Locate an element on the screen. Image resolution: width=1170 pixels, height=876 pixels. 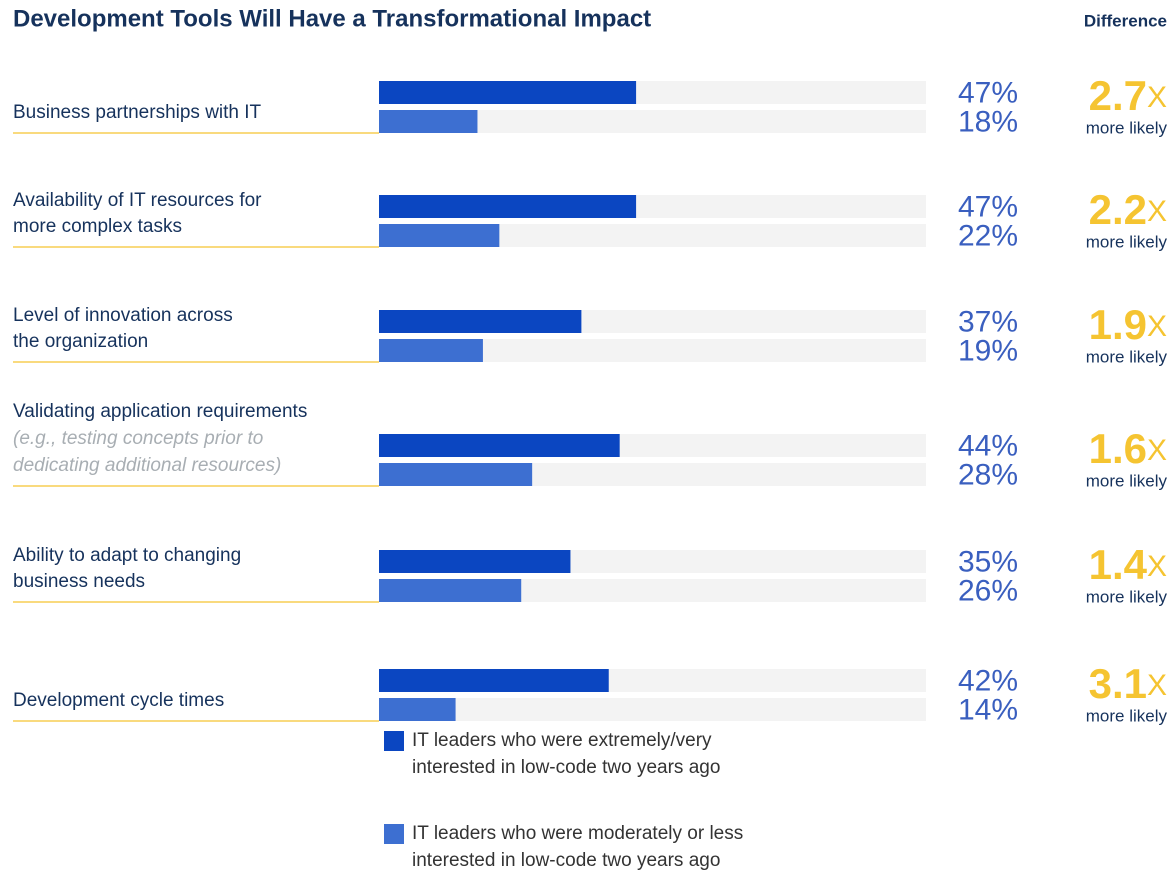
value-label: 37% is located at coordinates (988, 321).